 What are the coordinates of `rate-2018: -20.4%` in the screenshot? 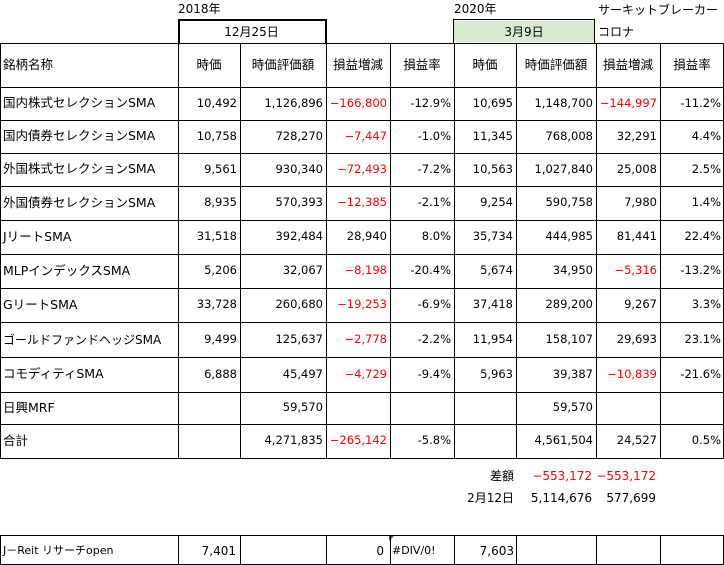 It's located at (430, 270).